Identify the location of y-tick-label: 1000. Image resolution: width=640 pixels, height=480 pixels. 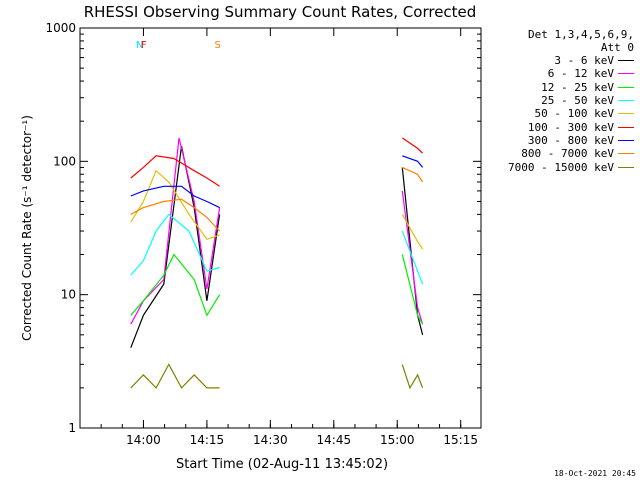
(60, 28).